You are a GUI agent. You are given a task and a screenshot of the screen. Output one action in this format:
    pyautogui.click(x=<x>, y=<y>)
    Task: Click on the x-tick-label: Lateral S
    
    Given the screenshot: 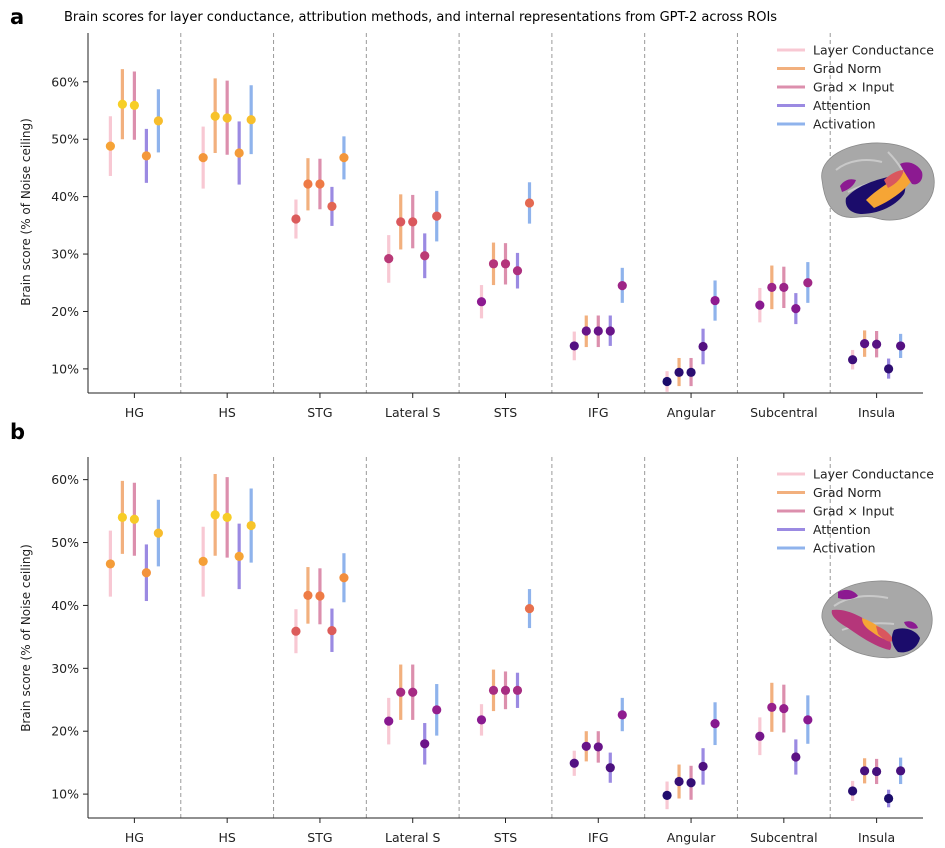 What is the action you would take?
    pyautogui.click(x=412, y=837)
    